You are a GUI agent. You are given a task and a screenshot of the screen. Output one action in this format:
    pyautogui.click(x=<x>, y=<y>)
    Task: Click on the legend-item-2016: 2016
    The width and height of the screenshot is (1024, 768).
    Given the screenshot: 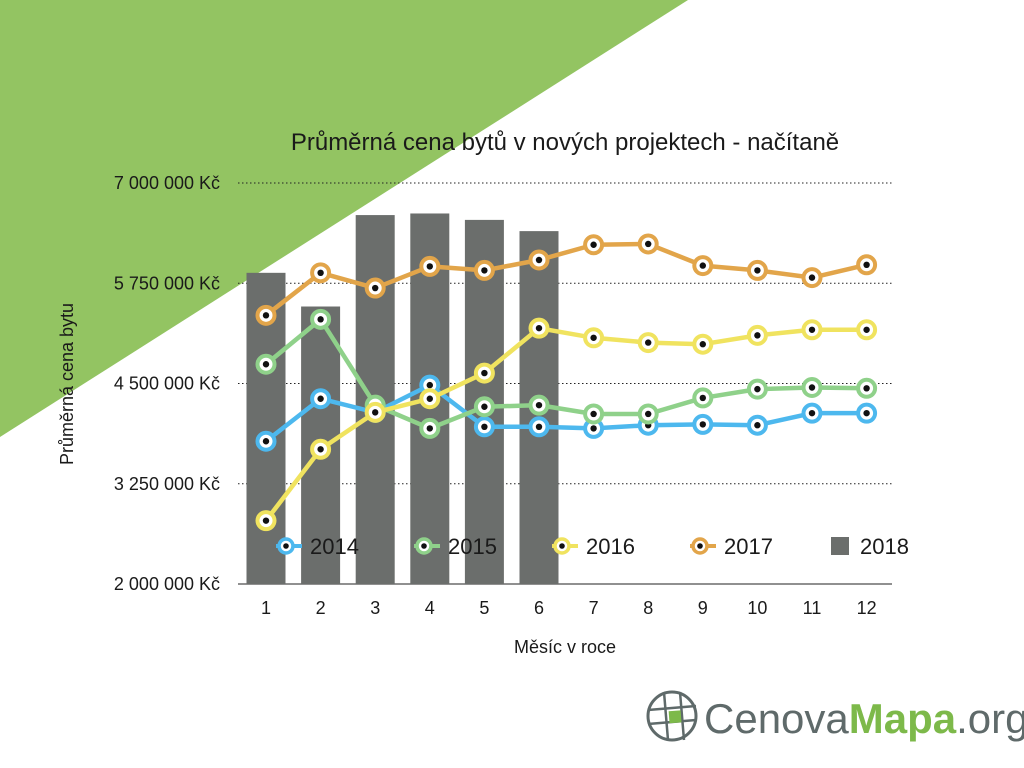 What is the action you would take?
    pyautogui.click(x=593, y=546)
    